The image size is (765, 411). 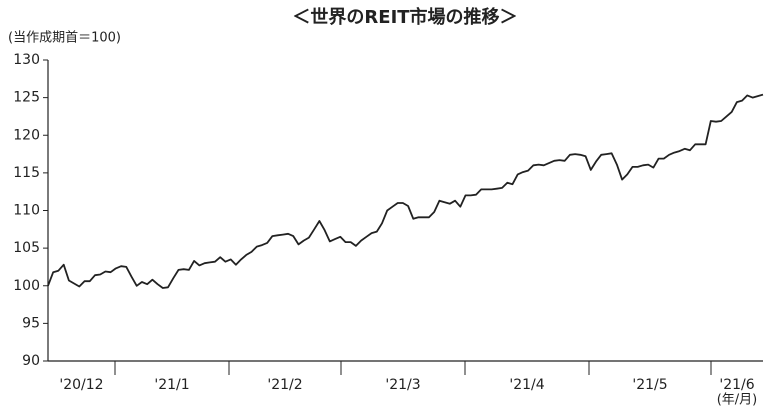 I want to click on x-tick-label: '21/2, so click(x=284, y=385).